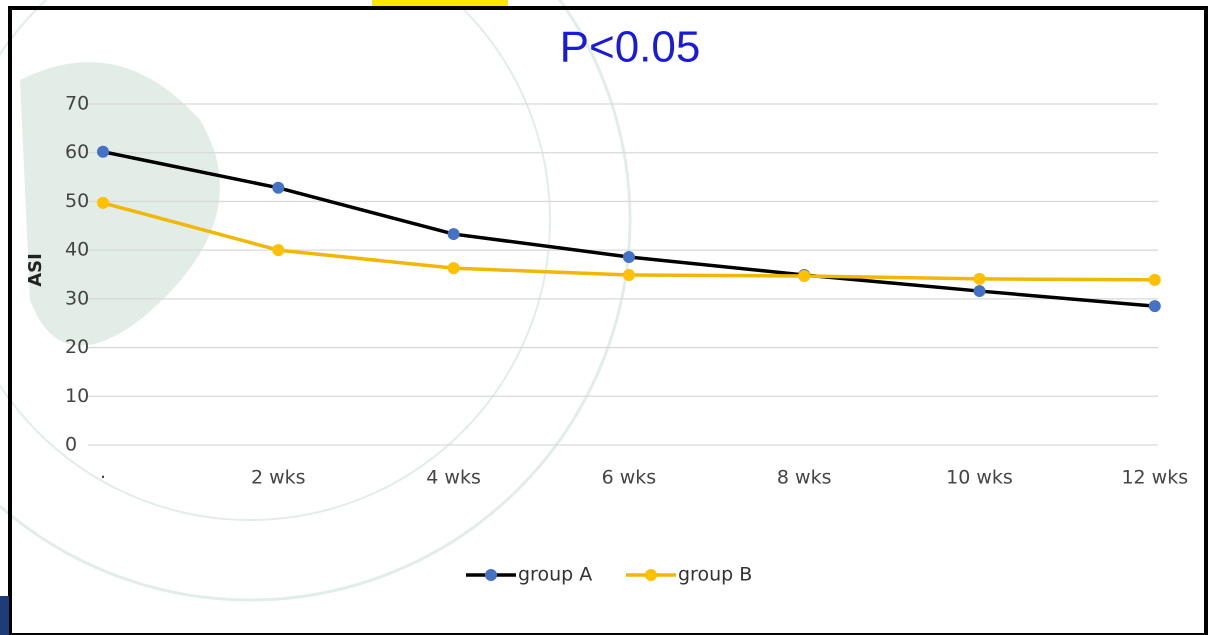  What do you see at coordinates (77, 152) in the screenshot?
I see `y-tick-label: 60` at bounding box center [77, 152].